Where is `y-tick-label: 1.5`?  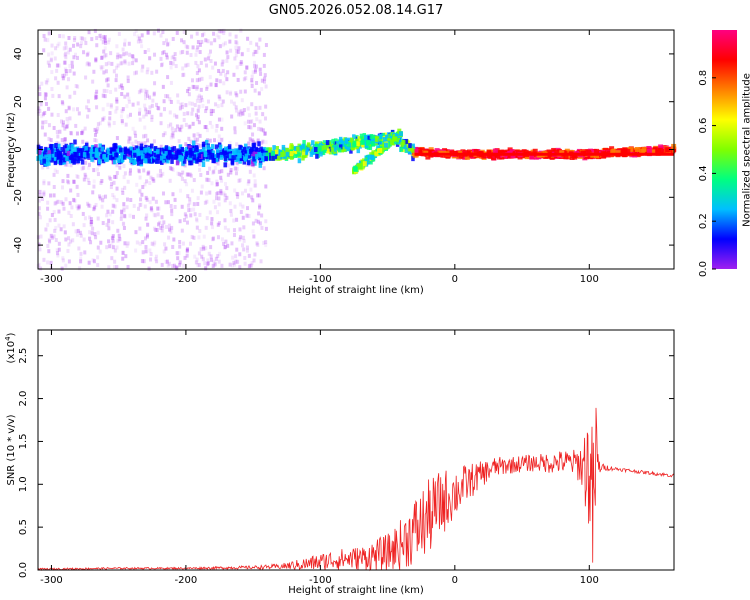 y-tick-label: 1.5 is located at coordinates (23, 441).